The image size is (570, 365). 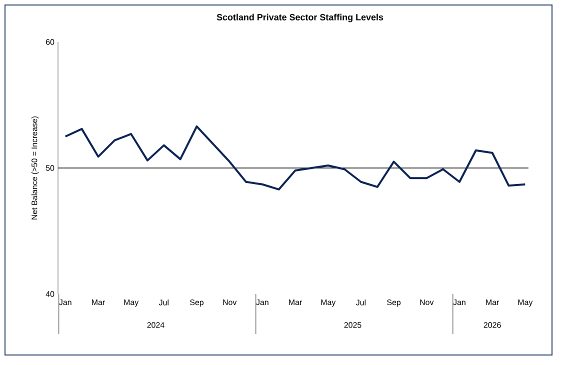 What do you see at coordinates (300, 18) in the screenshot?
I see `chart-title: Scotland Private Sector Staffing Levels` at bounding box center [300, 18].